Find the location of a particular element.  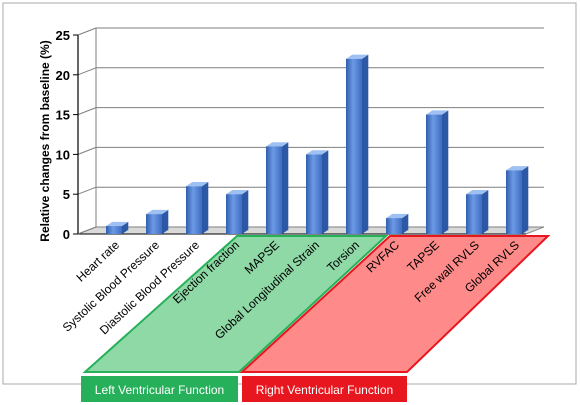

bar-ejection-fraction is located at coordinates (237, 212).